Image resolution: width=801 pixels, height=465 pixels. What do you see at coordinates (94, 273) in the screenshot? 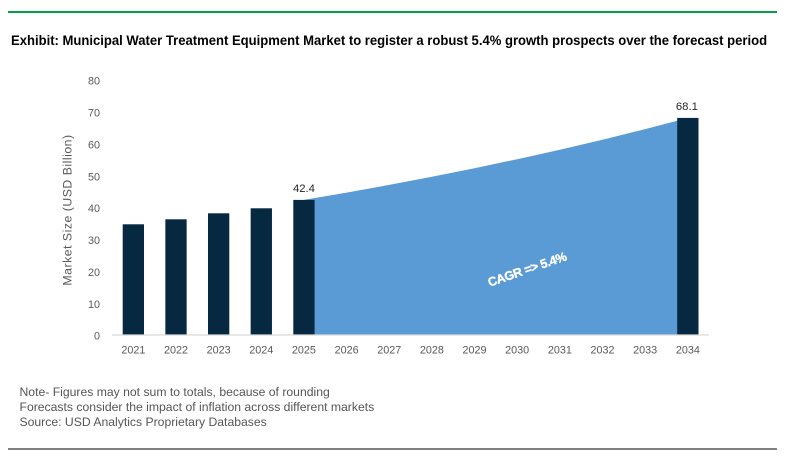
I see `svg-text: 20` at bounding box center [94, 273].